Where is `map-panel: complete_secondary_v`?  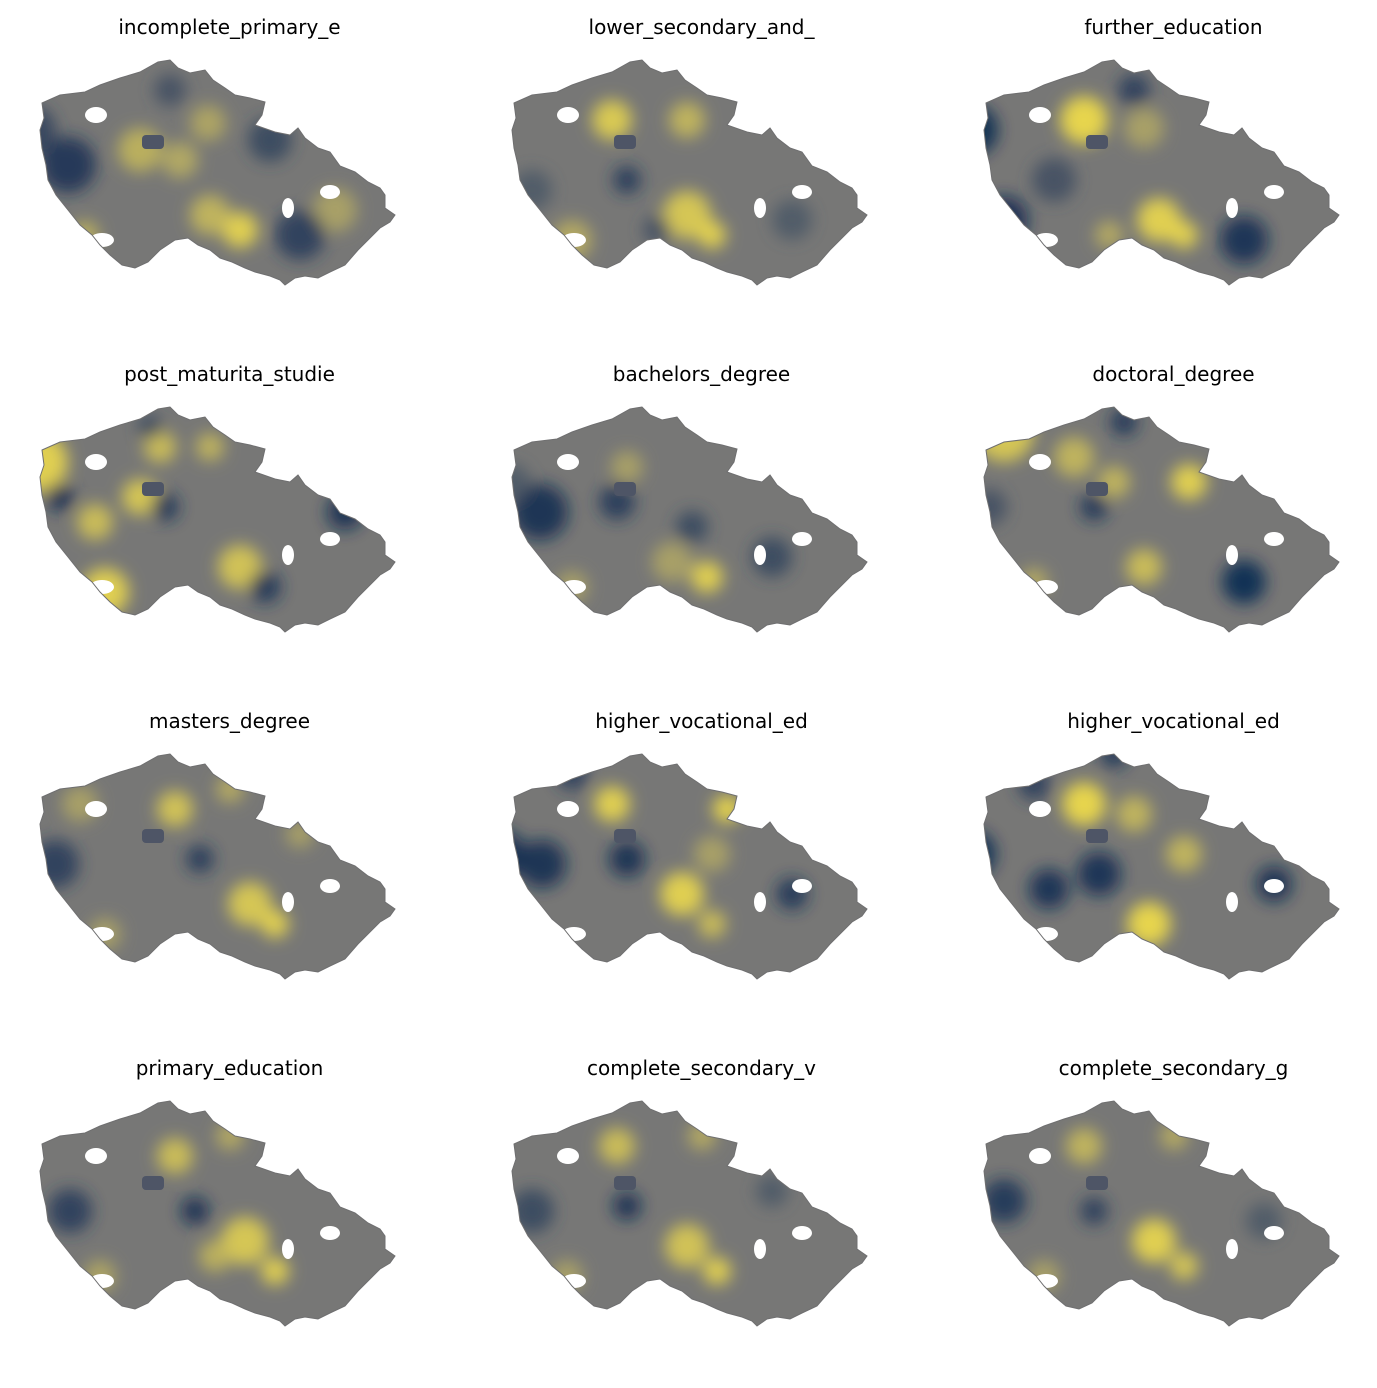 map-panel: complete_secondary_v is located at coordinates (701, 1214).